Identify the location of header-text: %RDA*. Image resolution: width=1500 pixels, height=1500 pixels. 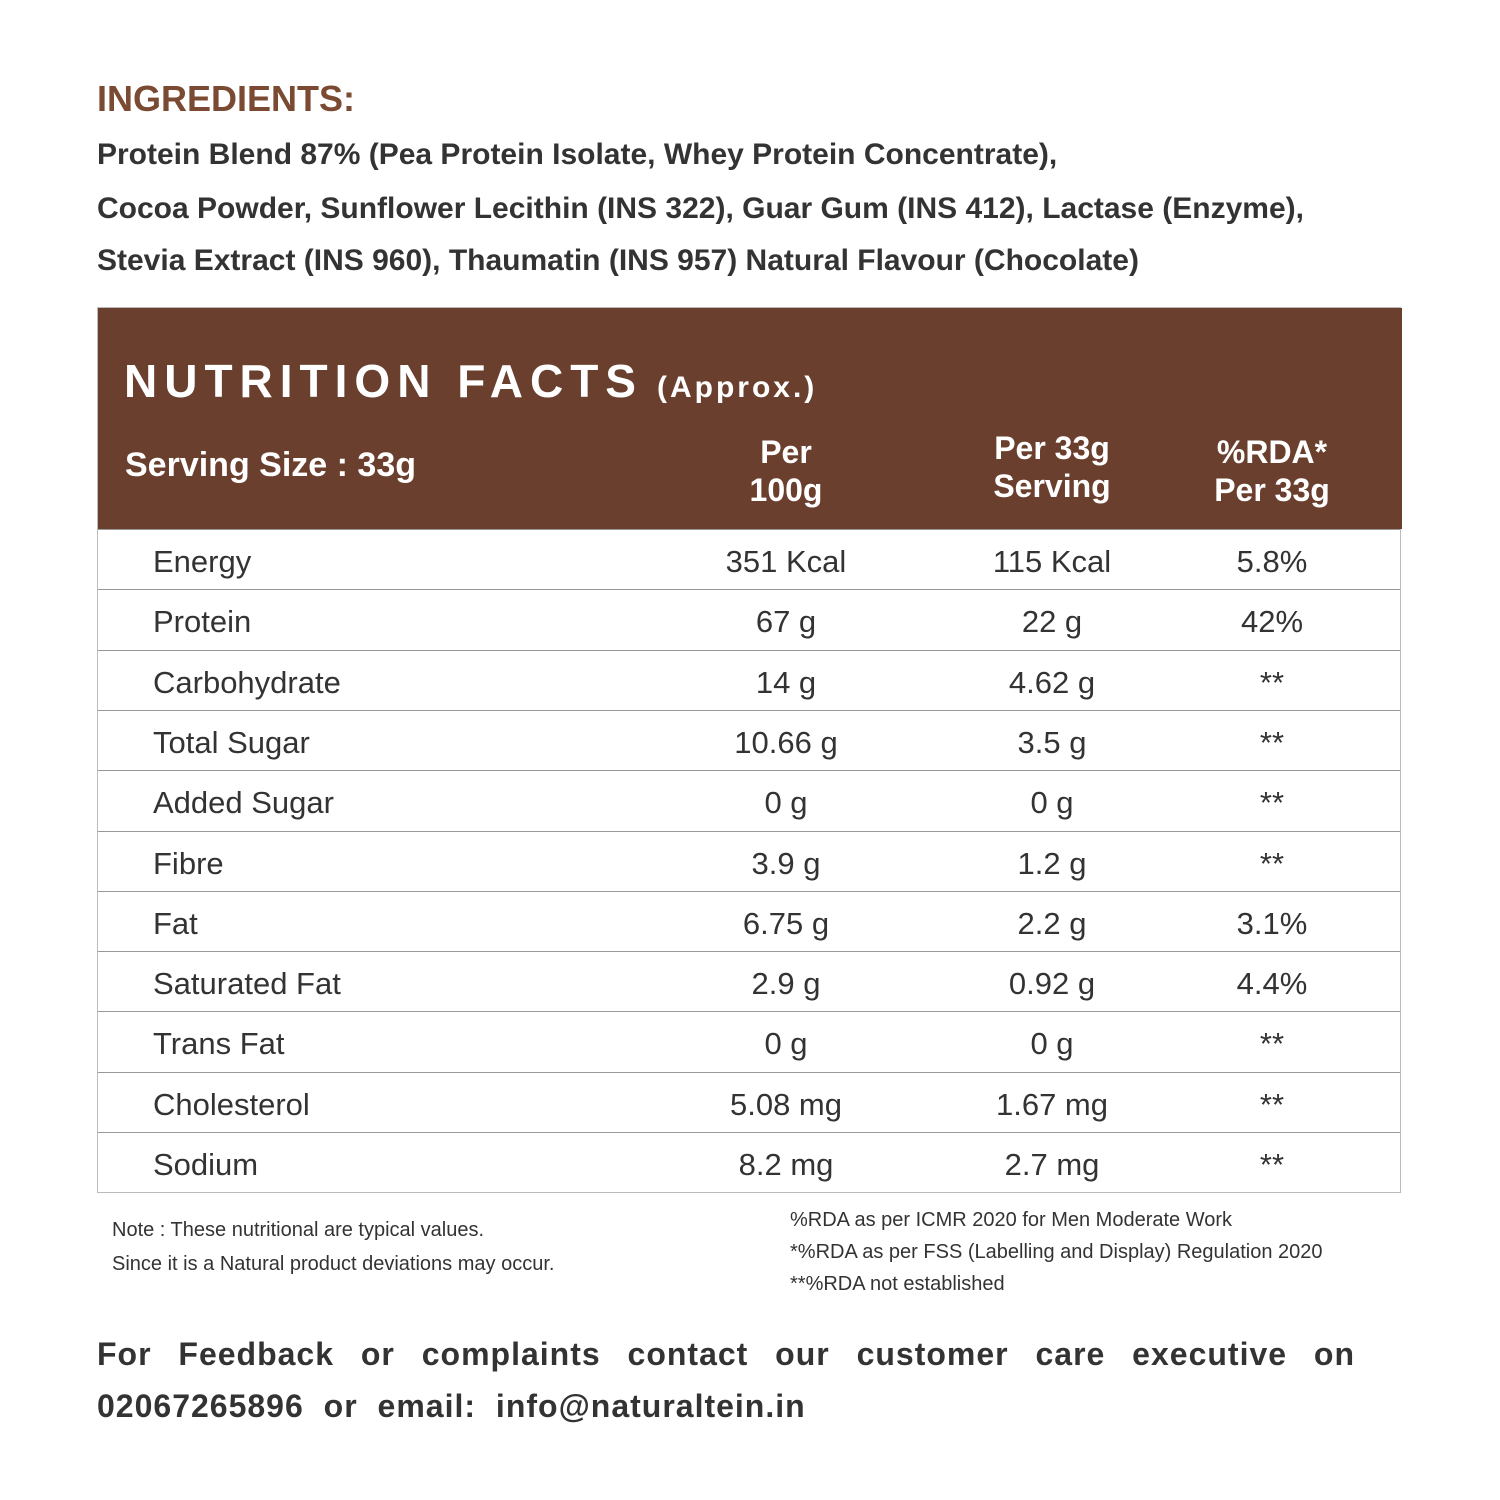
(1272, 452).